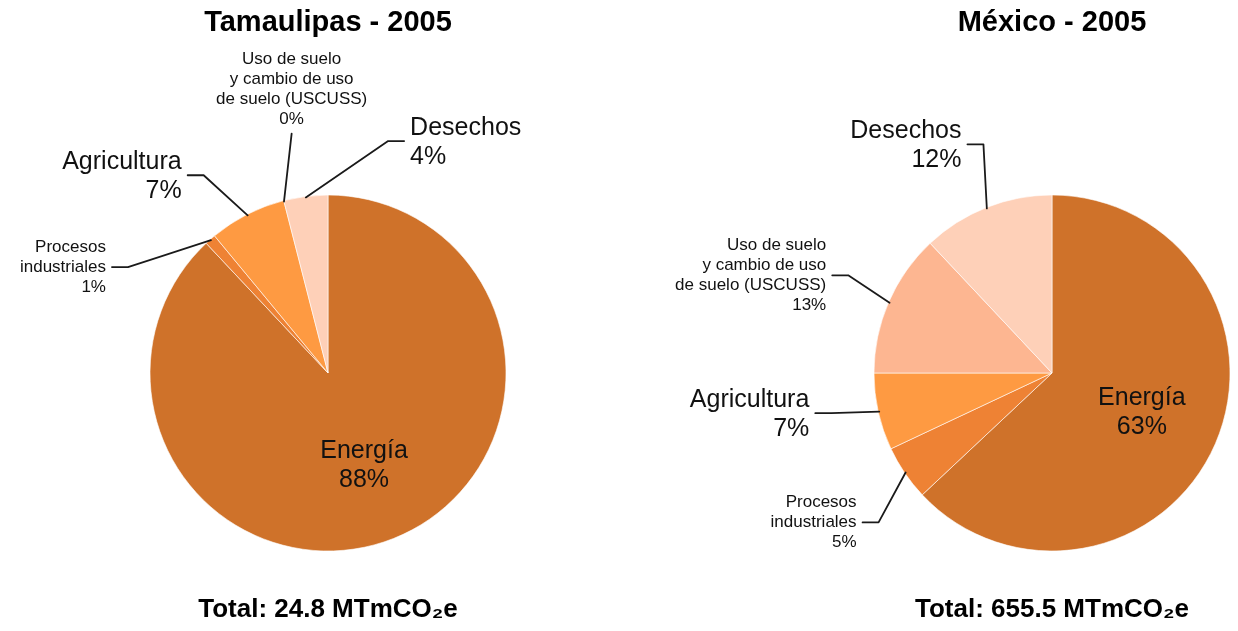 The height and width of the screenshot is (631, 1238). I want to click on category-label: Uso de suelo y cambio de uso de suelo (USCUSS), so click(292, 79).